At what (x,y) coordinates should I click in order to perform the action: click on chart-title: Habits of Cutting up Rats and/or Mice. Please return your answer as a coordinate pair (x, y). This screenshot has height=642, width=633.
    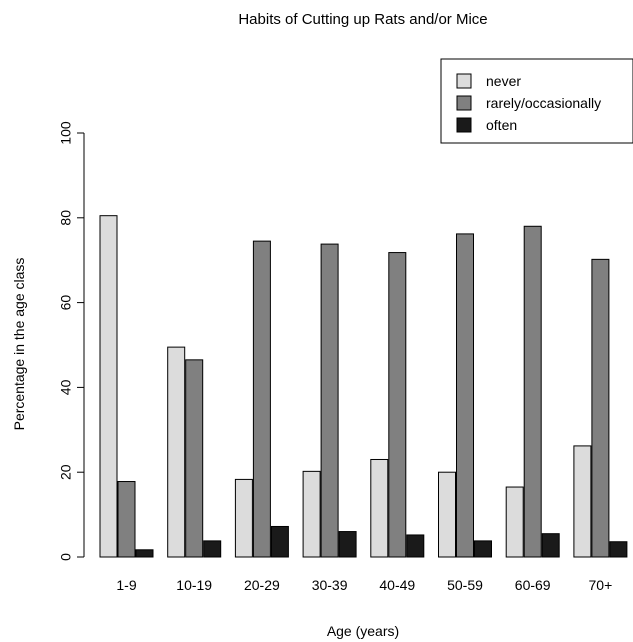
    Looking at the image, I should click on (362, 19).